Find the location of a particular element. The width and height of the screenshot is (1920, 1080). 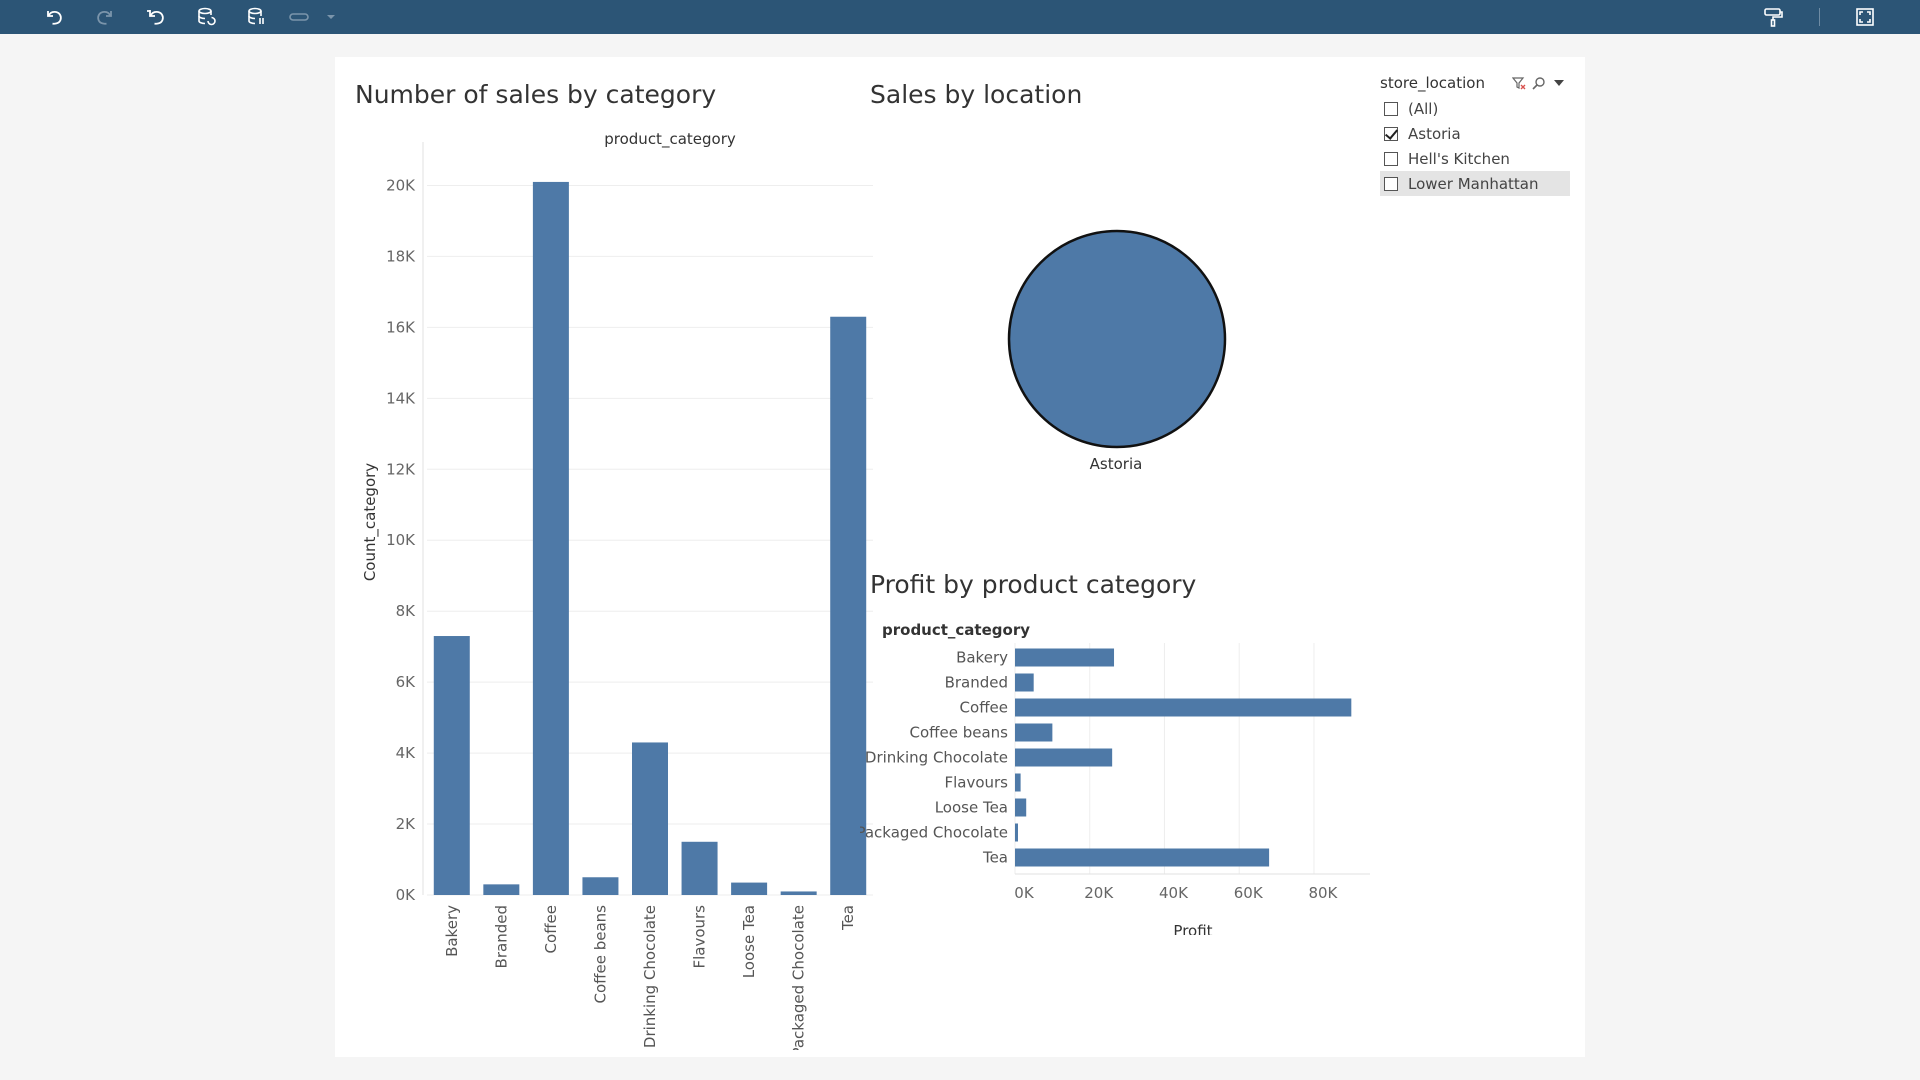

x-tick-label: Branded is located at coordinates (501, 936).